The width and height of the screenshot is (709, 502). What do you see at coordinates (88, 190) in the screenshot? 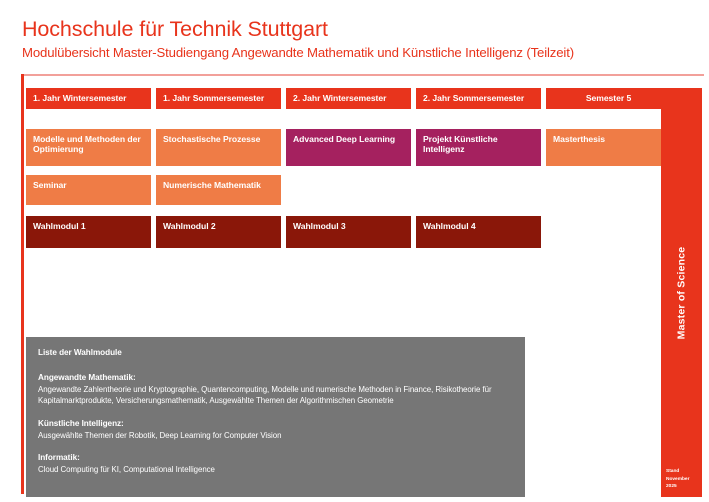
I see `module-box-seminar: Seminar` at bounding box center [88, 190].